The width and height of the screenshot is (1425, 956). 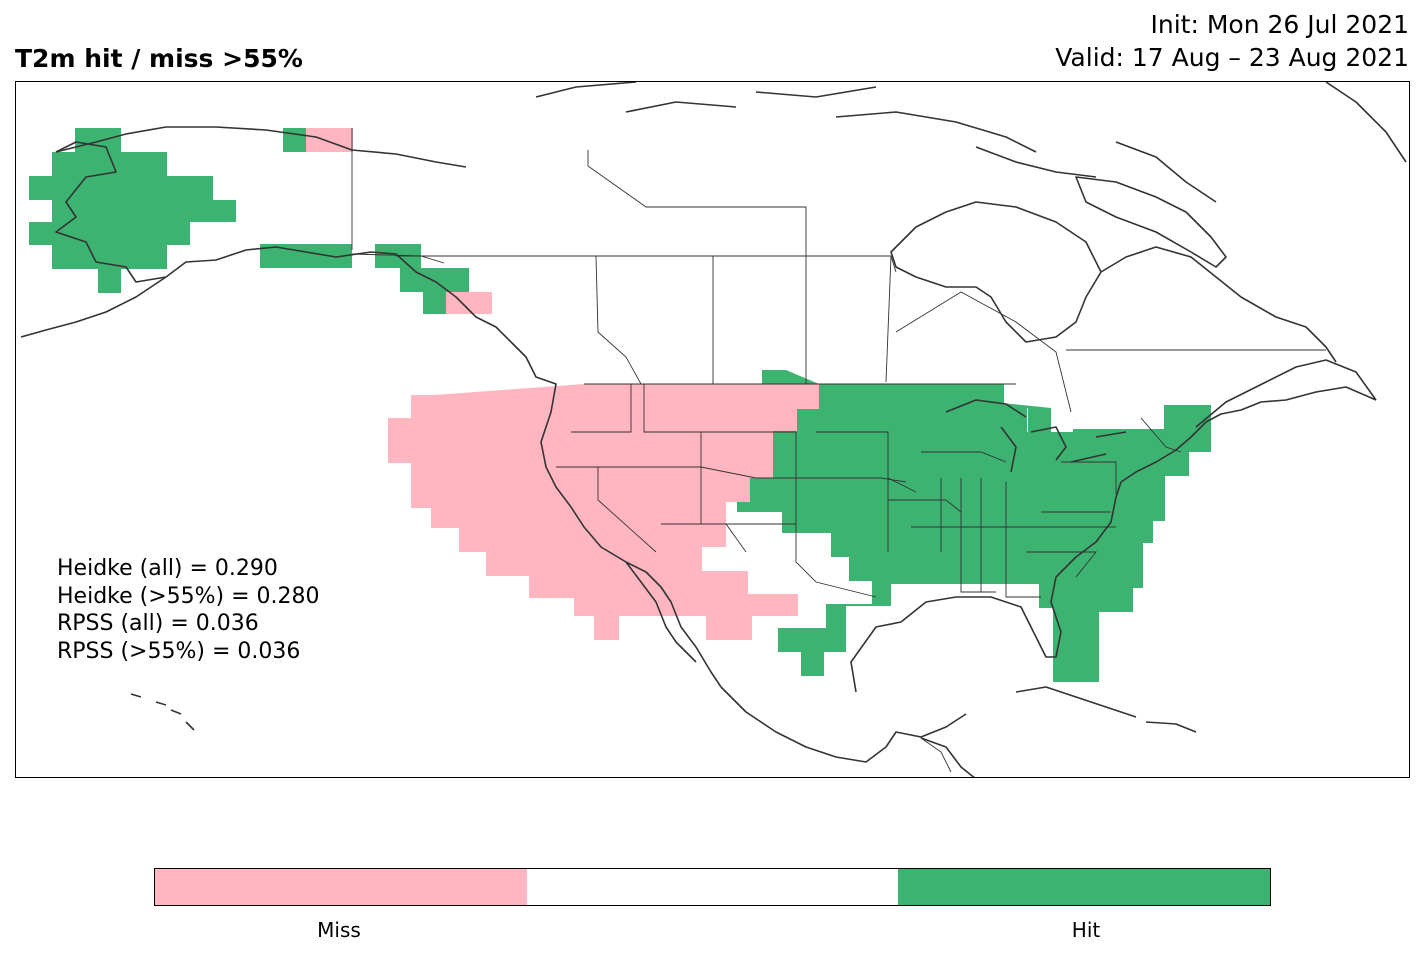 What do you see at coordinates (971, 142) in the screenshot?
I see `arctic-islands` at bounding box center [971, 142].